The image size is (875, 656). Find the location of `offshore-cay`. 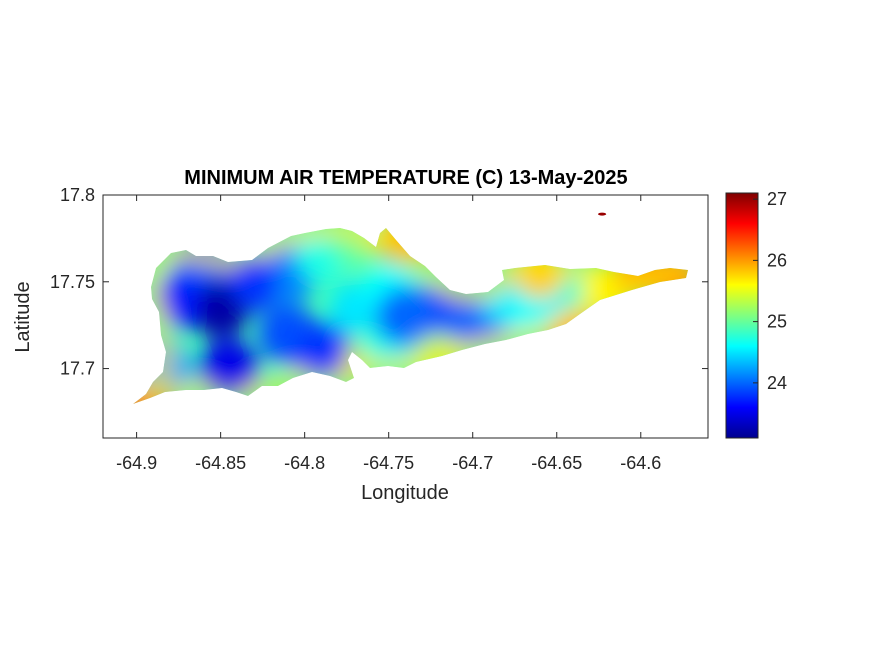

offshore-cay is located at coordinates (602, 214).